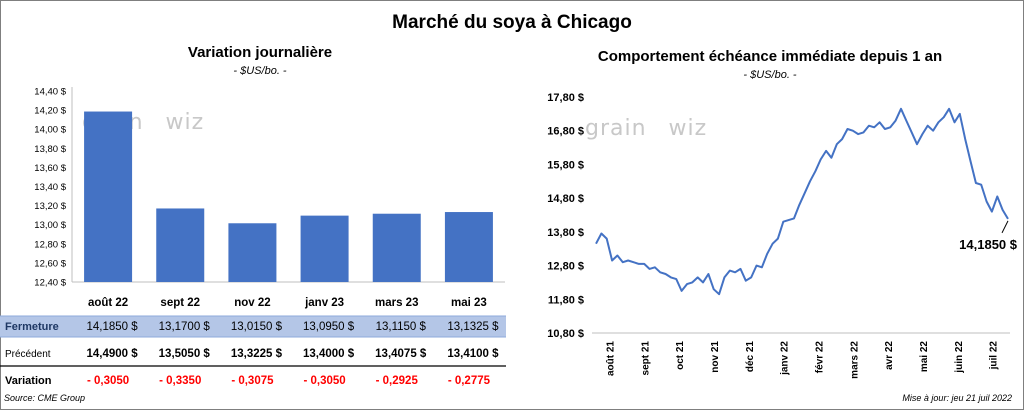  Describe the element at coordinates (512, 22) in the screenshot. I see `page-title: Marché du soya à Chicago` at that location.